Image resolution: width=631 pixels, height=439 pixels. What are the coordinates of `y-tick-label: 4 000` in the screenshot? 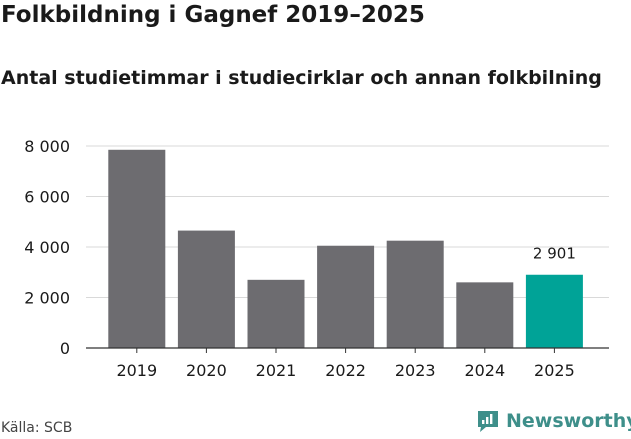 It's located at (47, 247).